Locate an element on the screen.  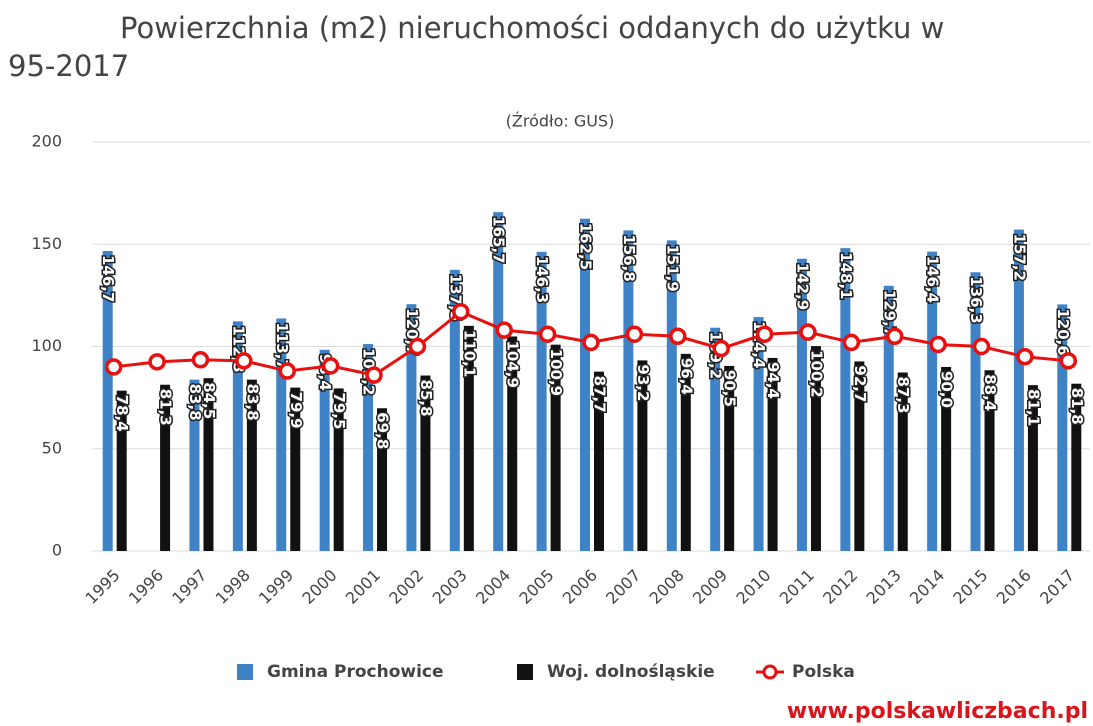
x-tick-label: 2006 is located at coordinates (580, 587).